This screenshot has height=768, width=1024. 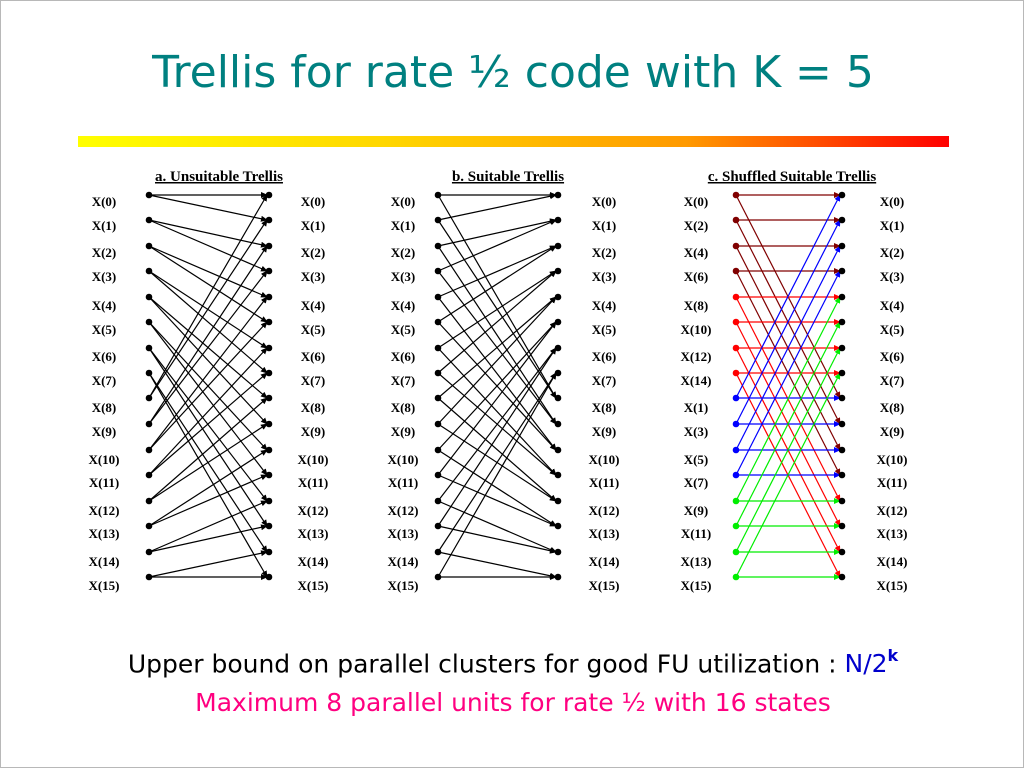 What do you see at coordinates (403, 252) in the screenshot?
I see `panel-b-left-label: X(2)` at bounding box center [403, 252].